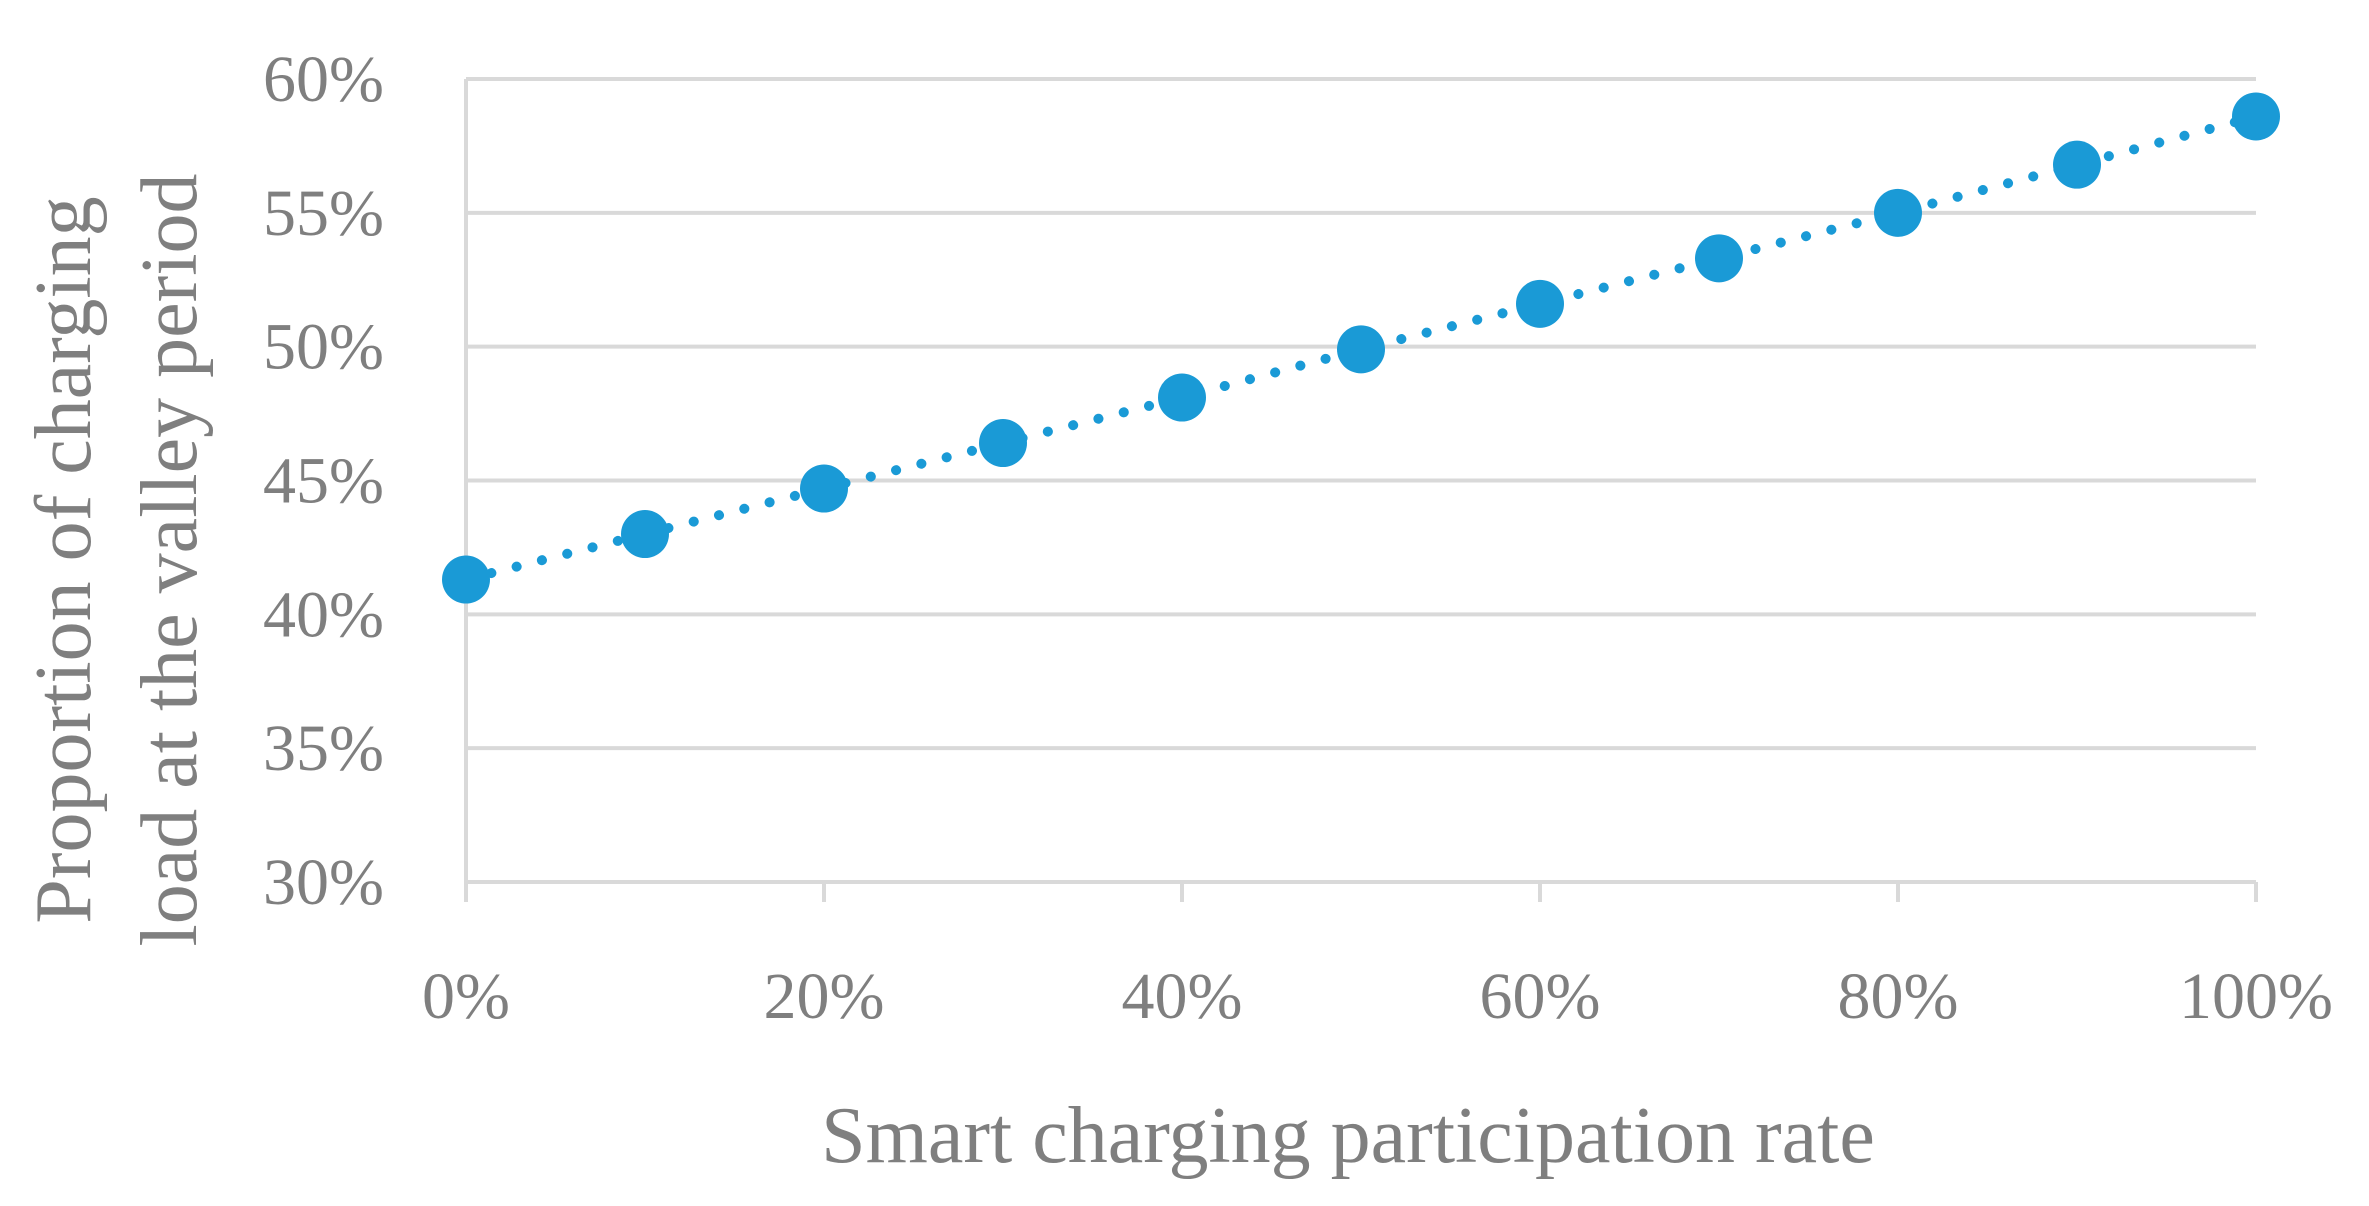 This screenshot has width=2369, height=1206. Describe the element at coordinates (824, 996) in the screenshot. I see `x-tick-label: 20%` at that location.